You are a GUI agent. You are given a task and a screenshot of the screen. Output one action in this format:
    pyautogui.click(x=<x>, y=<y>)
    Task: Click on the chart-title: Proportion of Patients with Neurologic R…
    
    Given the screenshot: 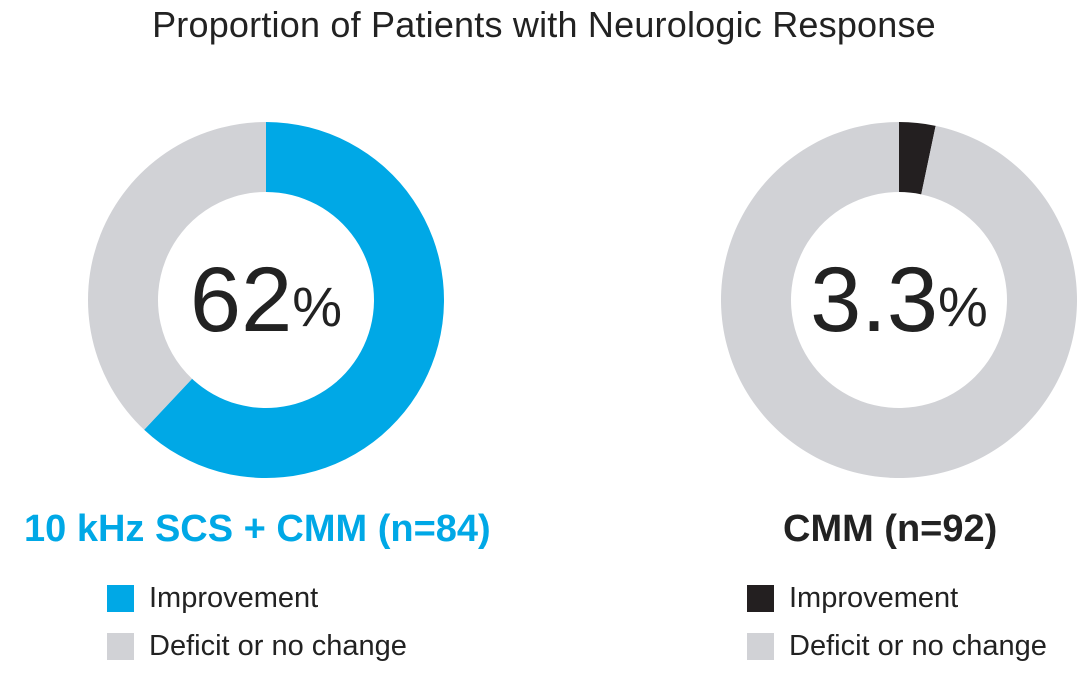 What is the action you would take?
    pyautogui.click(x=544, y=24)
    